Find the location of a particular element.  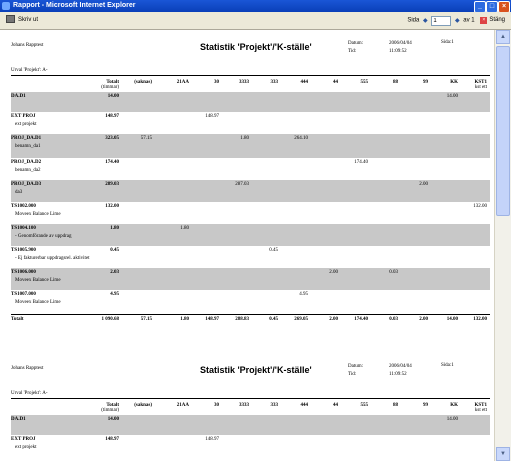

row-label: TS1007.000 is located at coordinates (23, 294).